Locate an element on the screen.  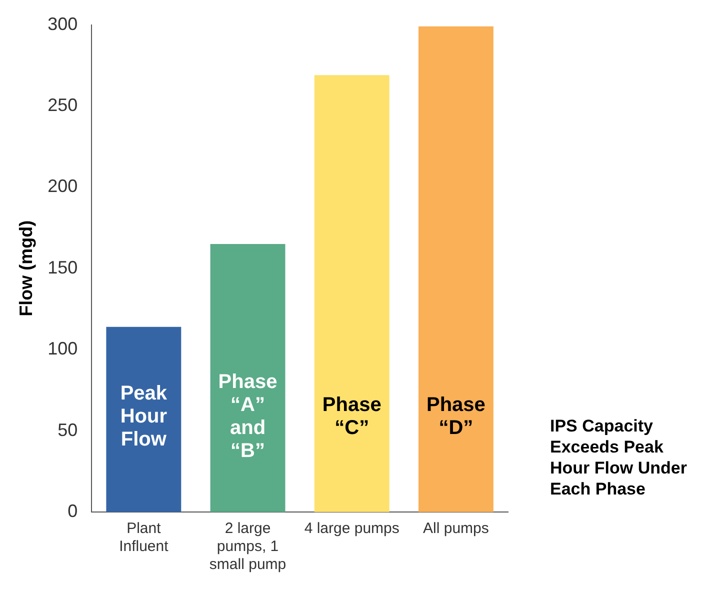
y-tick-label: 50 is located at coordinates (68, 430).